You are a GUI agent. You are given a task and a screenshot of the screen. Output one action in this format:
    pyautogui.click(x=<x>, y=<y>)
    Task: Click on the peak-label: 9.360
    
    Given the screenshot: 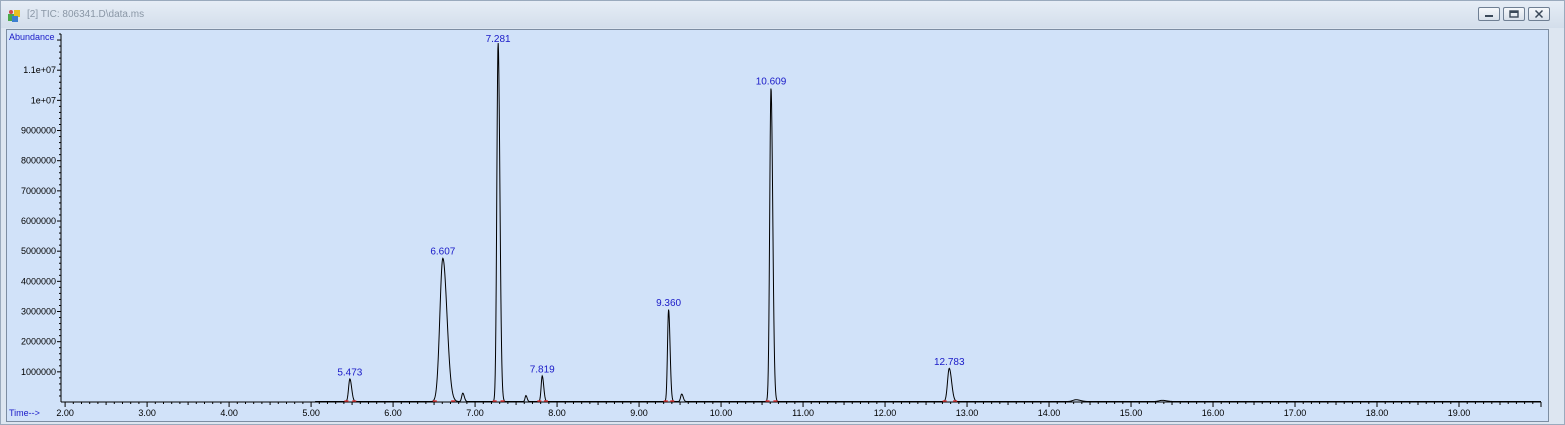 What is the action you would take?
    pyautogui.click(x=668, y=303)
    